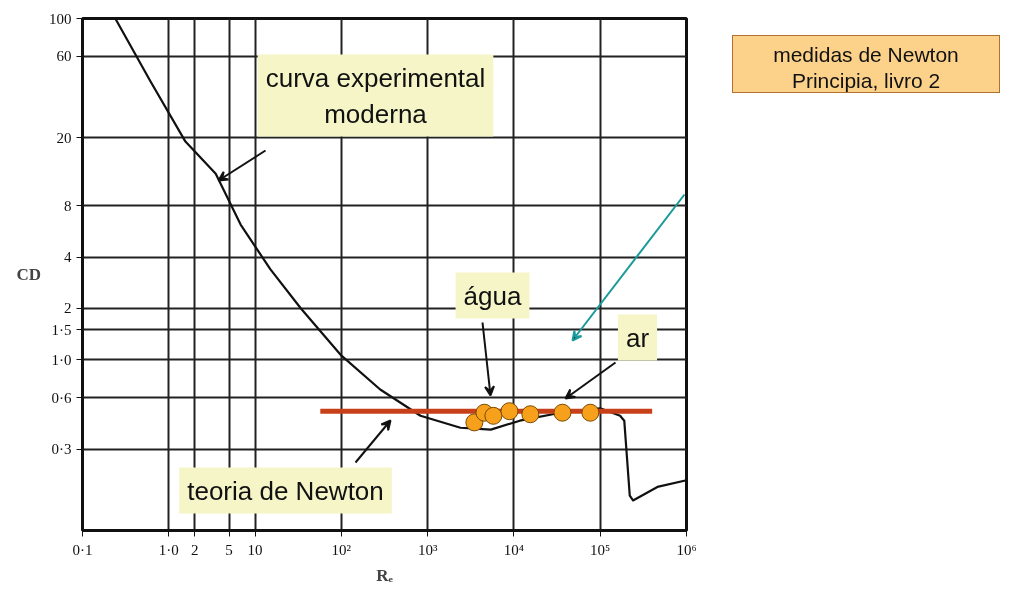 The image size is (1024, 599). Describe the element at coordinates (68, 308) in the screenshot. I see `y-tick-label: 2` at that location.